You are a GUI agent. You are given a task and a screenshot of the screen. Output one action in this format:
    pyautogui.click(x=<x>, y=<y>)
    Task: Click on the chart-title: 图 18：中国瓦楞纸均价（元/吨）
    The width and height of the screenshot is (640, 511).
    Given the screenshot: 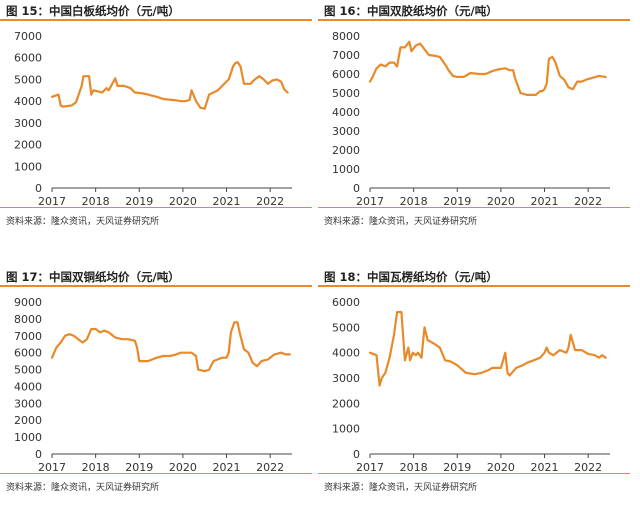 What is the action you would take?
    pyautogui.click(x=411, y=277)
    